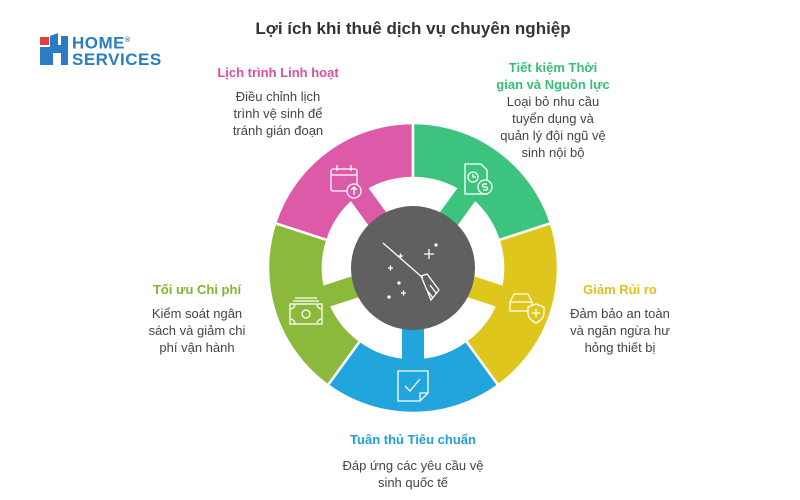 The width and height of the screenshot is (800, 500). I want to click on logo-line2: SERVICES, so click(117, 59).